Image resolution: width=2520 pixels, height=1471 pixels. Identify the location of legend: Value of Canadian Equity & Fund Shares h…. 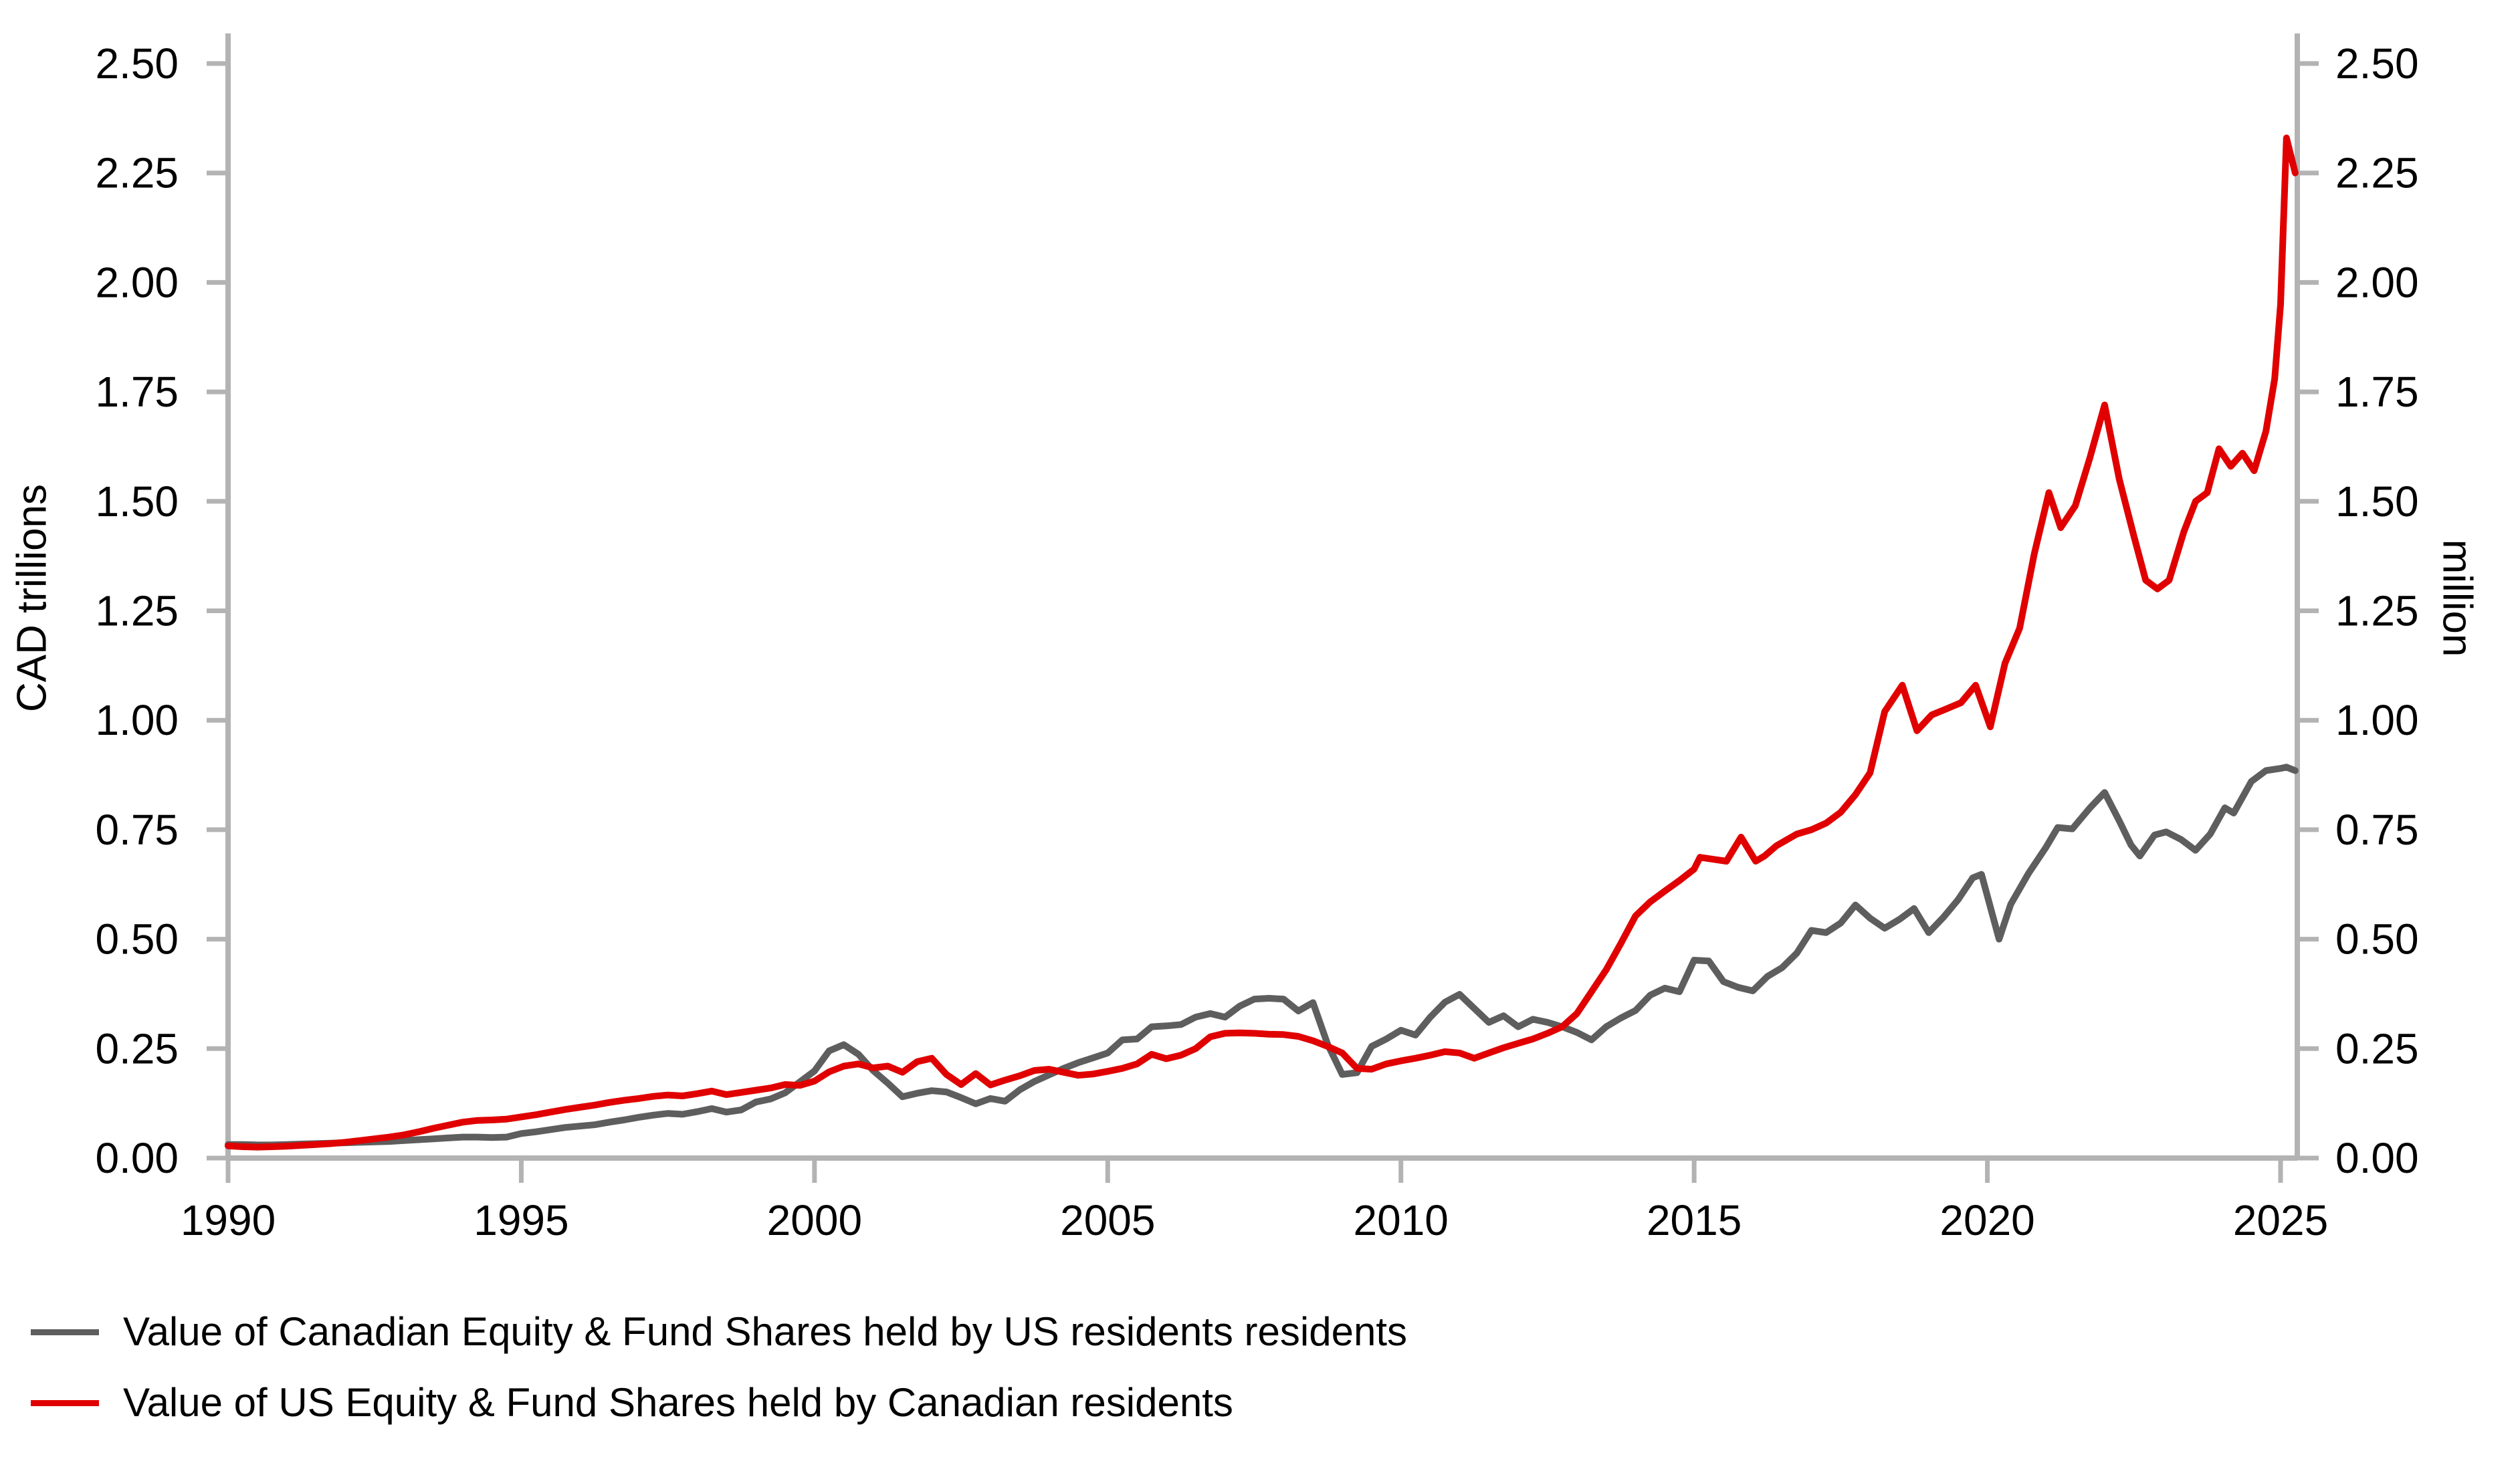
(719, 1376).